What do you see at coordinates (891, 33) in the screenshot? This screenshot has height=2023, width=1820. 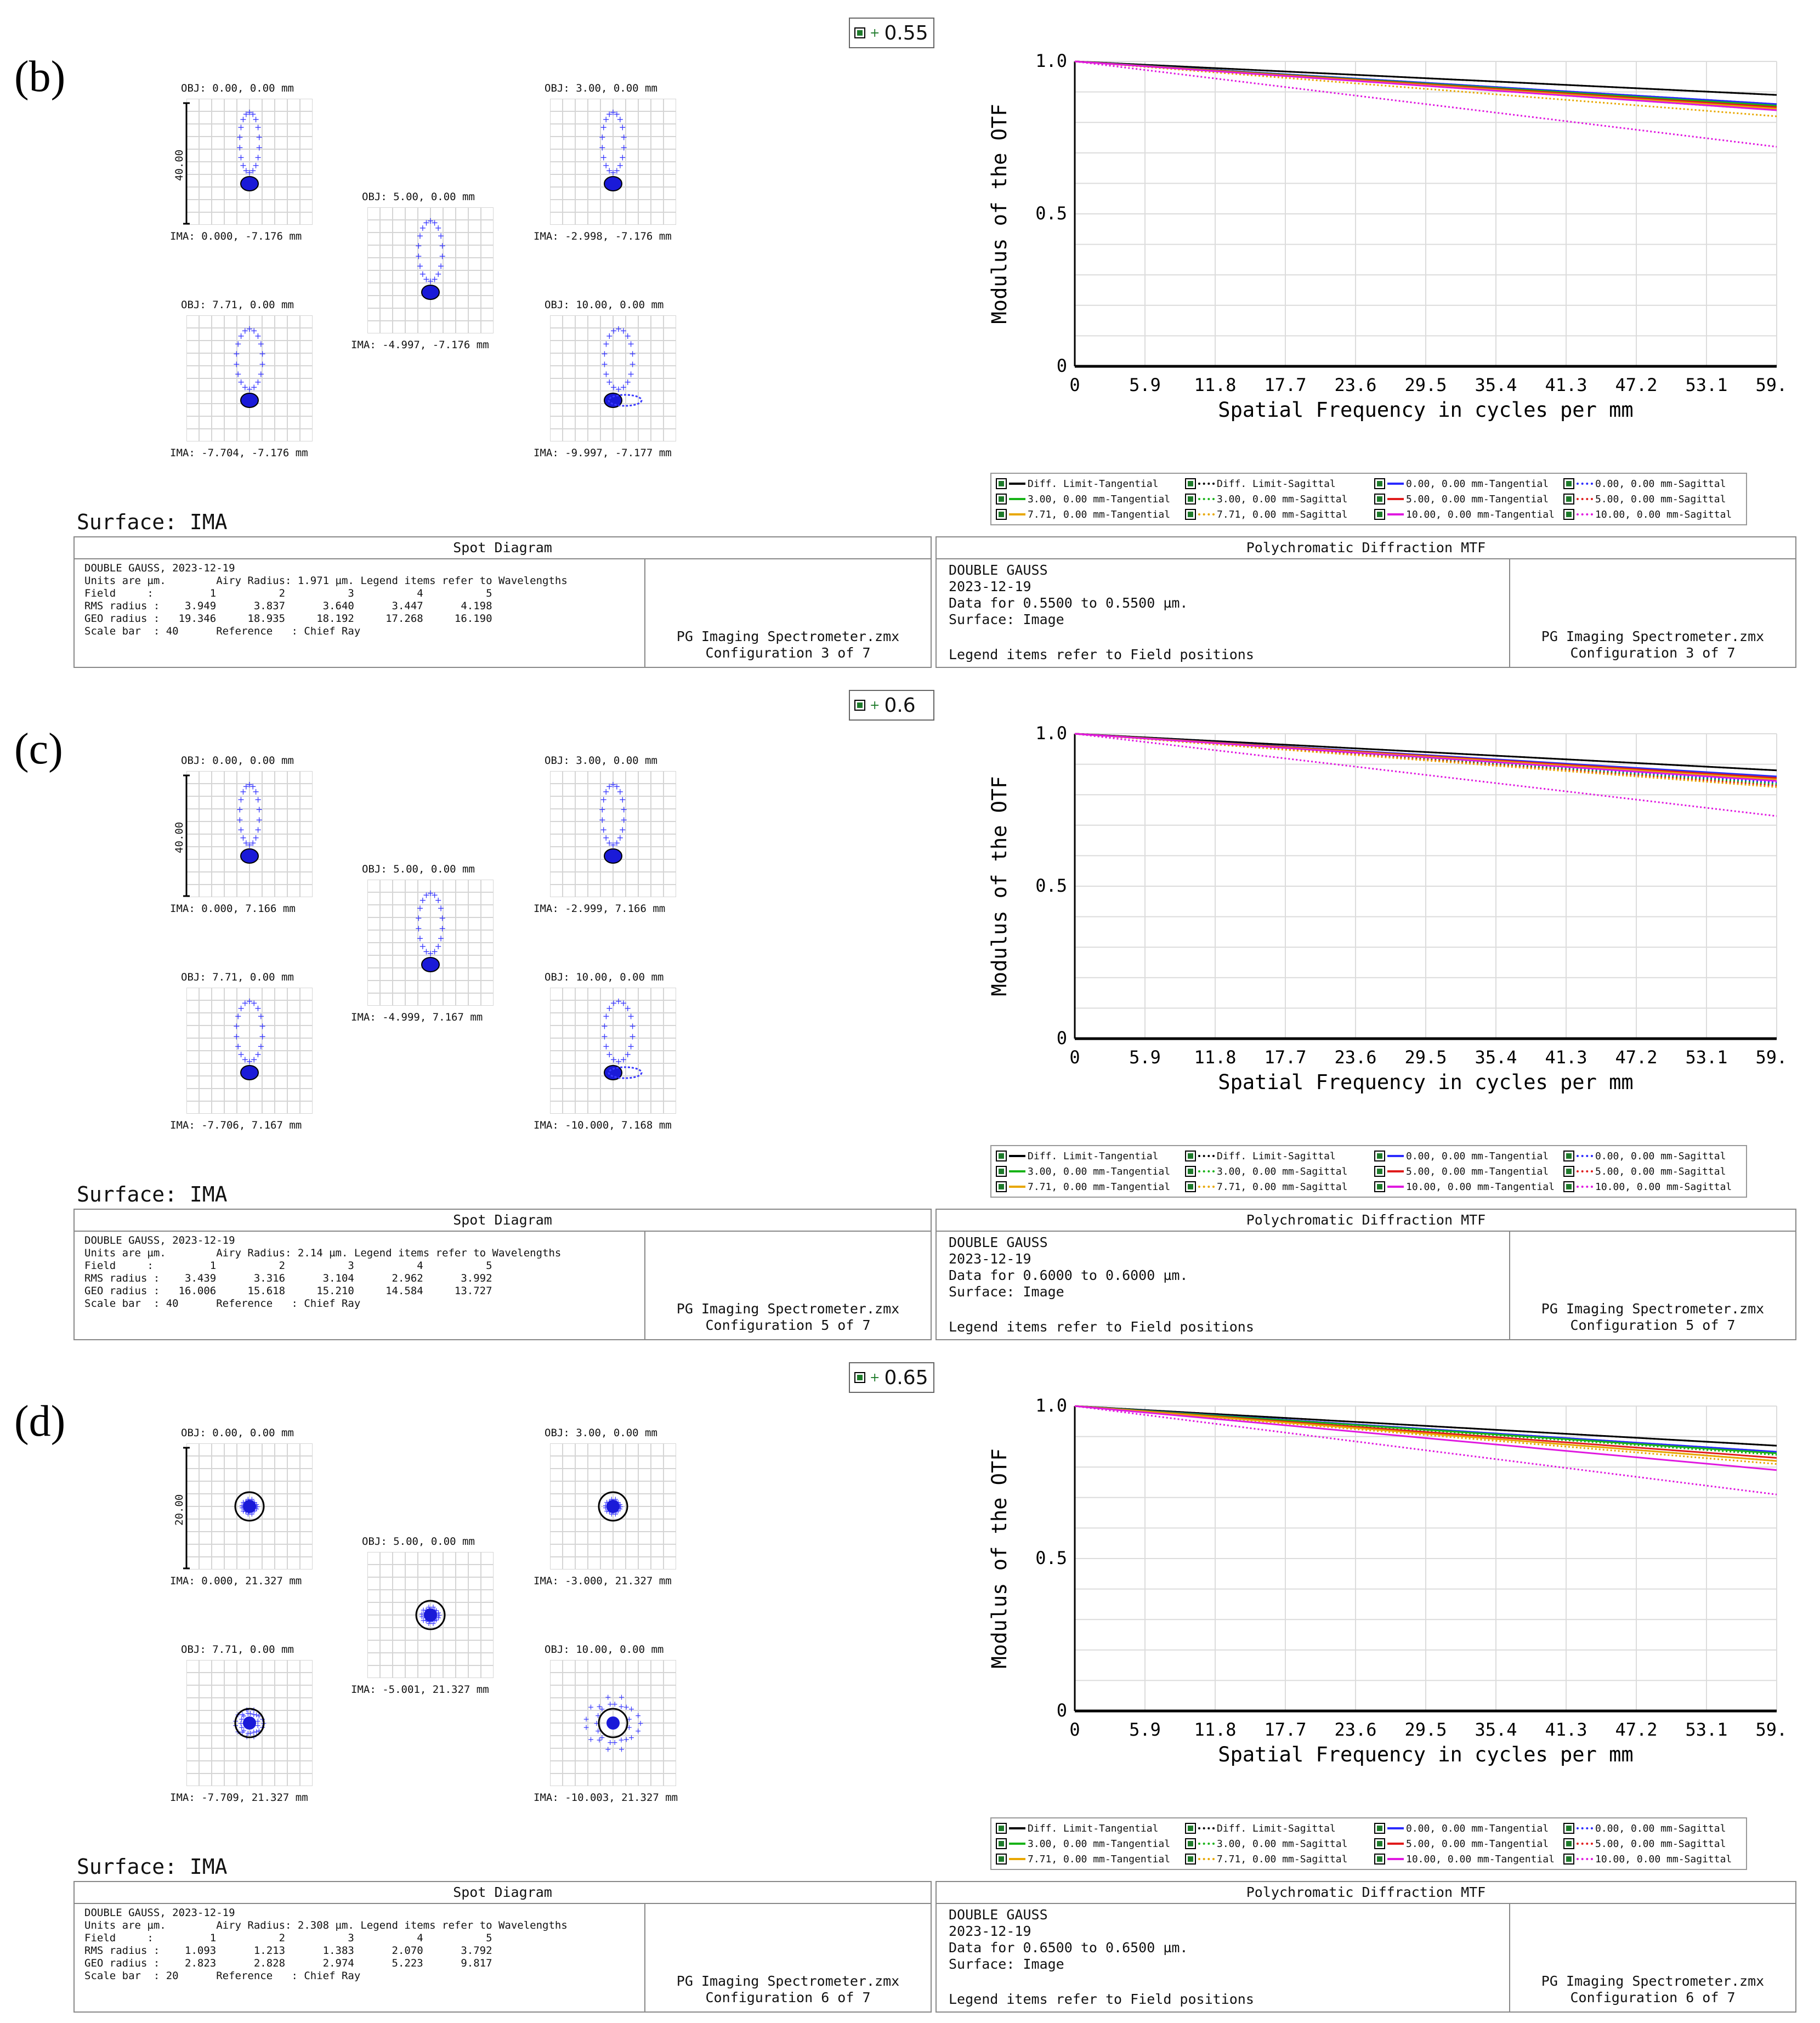 I see `wavelength-badge: +0.55` at bounding box center [891, 33].